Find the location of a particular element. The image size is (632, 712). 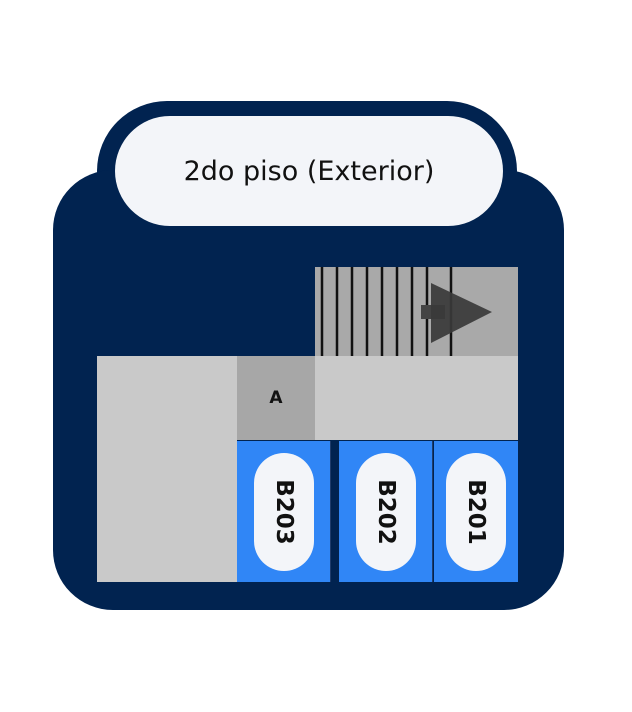

room-label-pill: B203 is located at coordinates (283, 511).